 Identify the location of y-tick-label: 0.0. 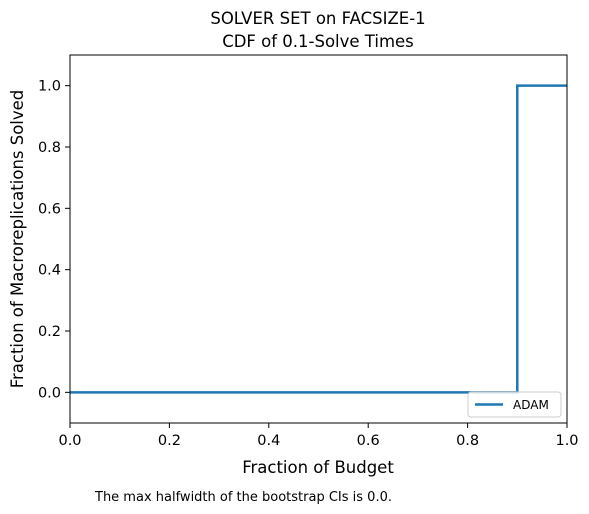
(49, 393).